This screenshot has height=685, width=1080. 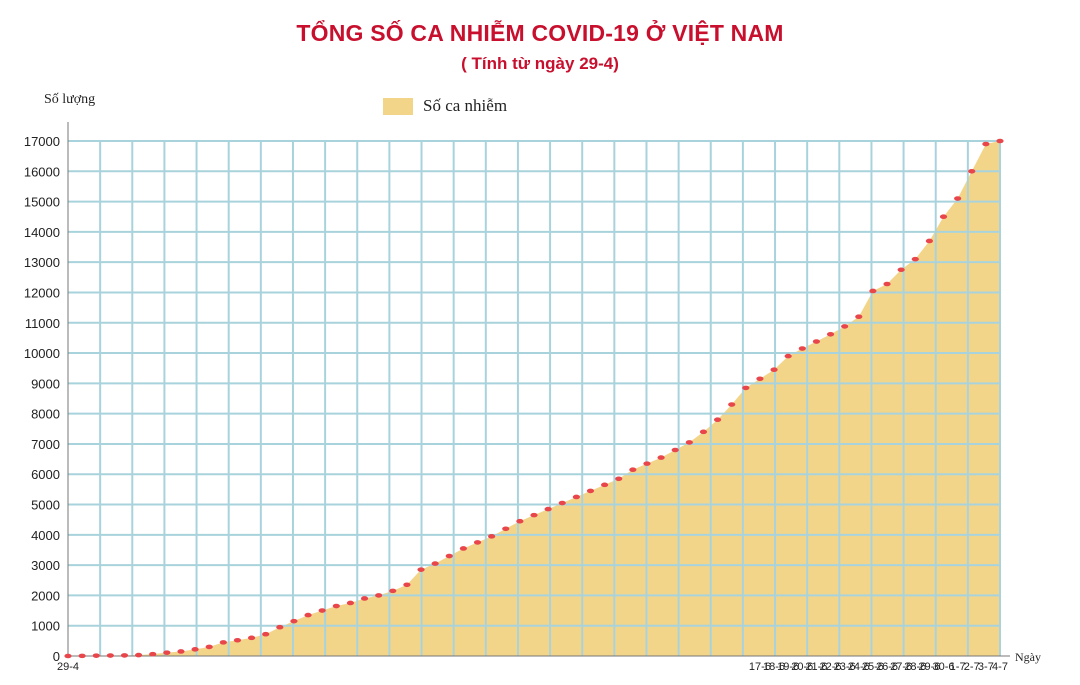 I want to click on x-tick-label: 17-6, so click(x=760, y=667).